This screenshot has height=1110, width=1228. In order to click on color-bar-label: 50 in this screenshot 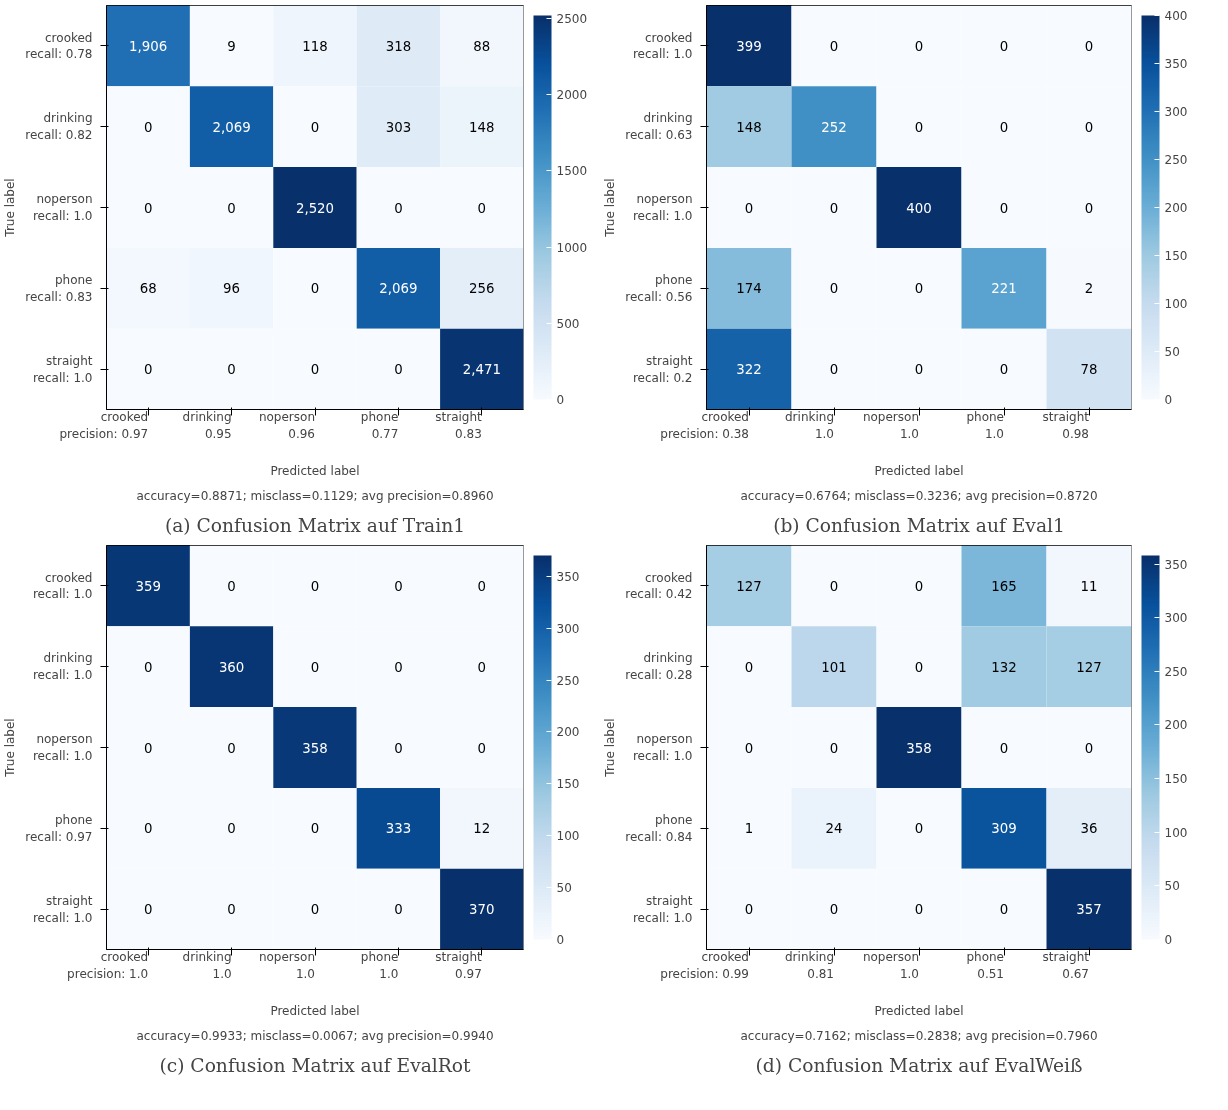, I will do `click(1172, 352)`.